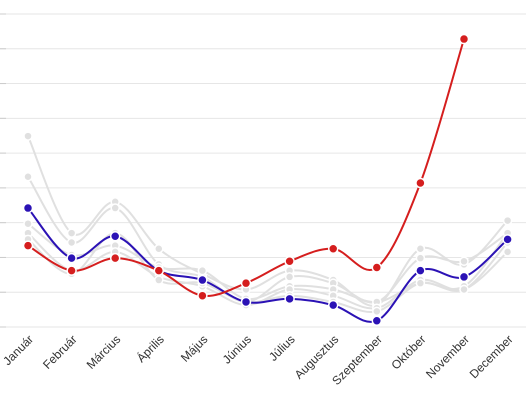 This screenshot has height=419, width=526. What do you see at coordinates (150, 349) in the screenshot?
I see `x-tick-label: Április` at bounding box center [150, 349].